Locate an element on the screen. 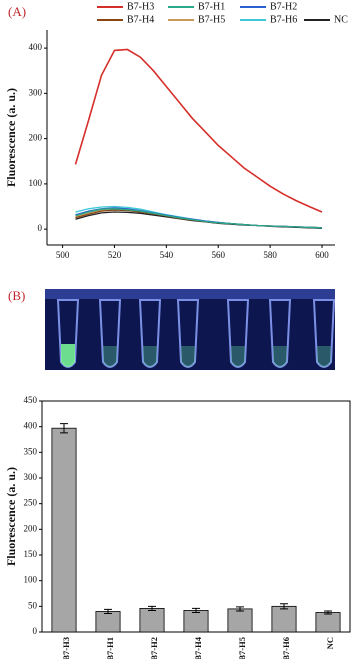 The image size is (354, 659). panel-label: (B) is located at coordinates (16, 295).